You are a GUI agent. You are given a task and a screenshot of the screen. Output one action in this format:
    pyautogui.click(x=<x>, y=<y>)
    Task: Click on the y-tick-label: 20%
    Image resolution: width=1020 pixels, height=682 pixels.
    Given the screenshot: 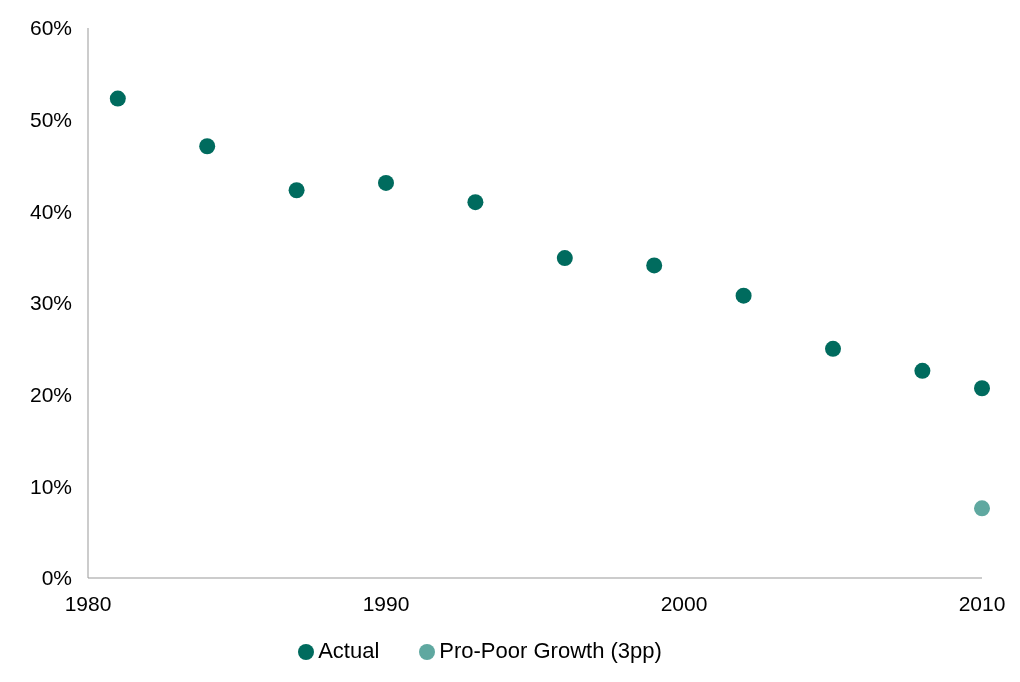 What is the action you would take?
    pyautogui.click(x=50, y=395)
    